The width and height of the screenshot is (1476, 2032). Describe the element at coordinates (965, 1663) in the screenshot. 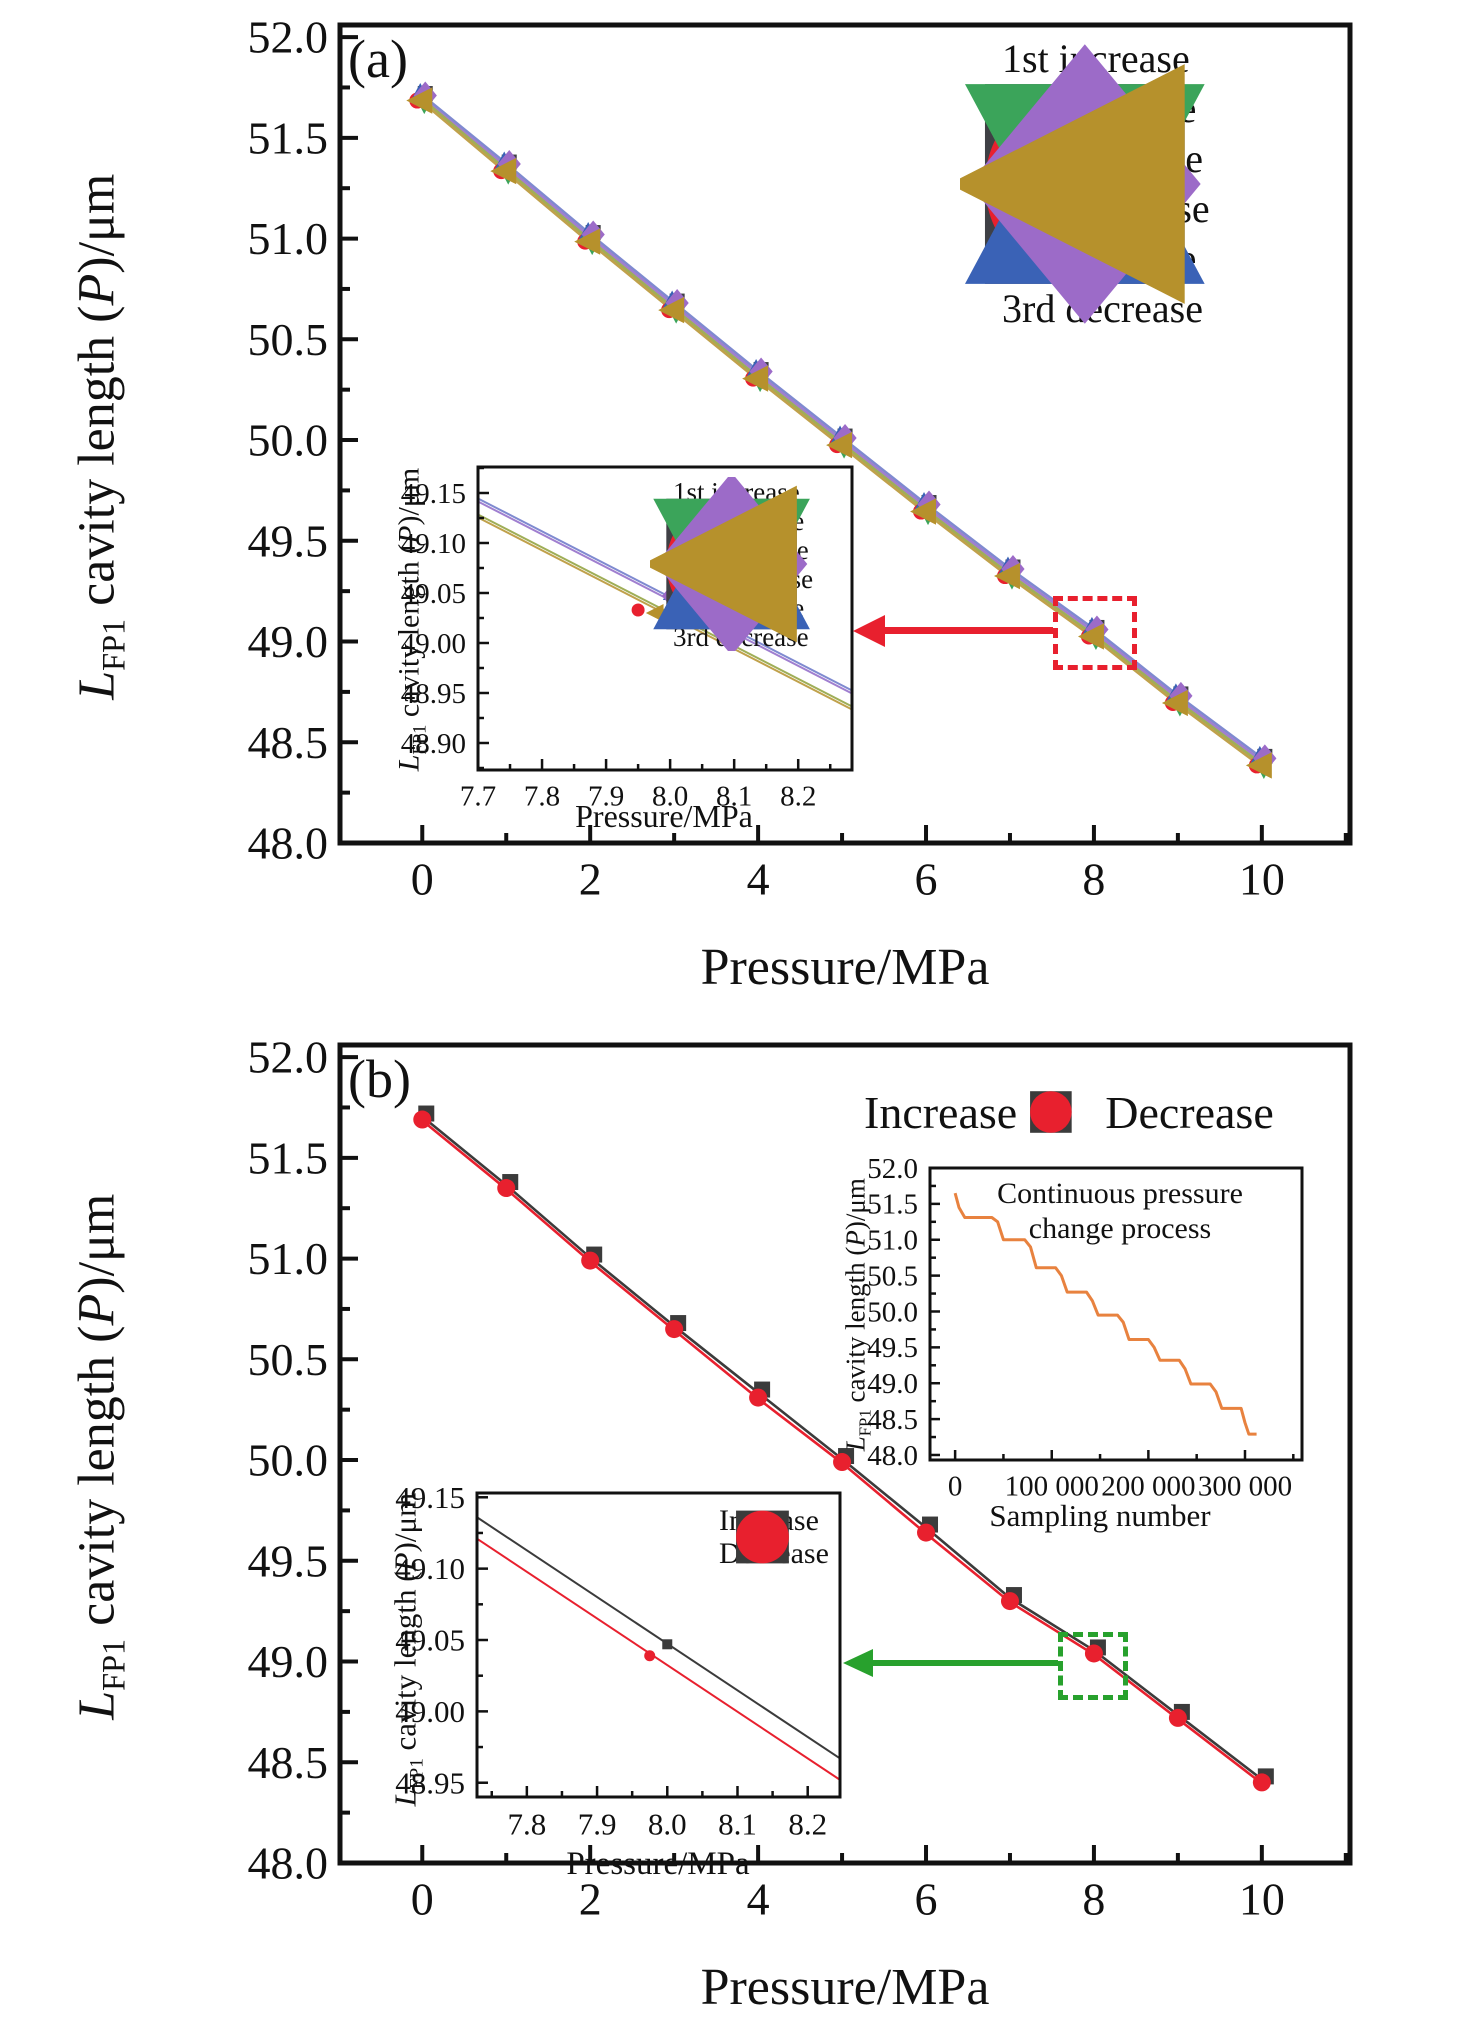

I see `zoom-arrow-b-shaft` at that location.